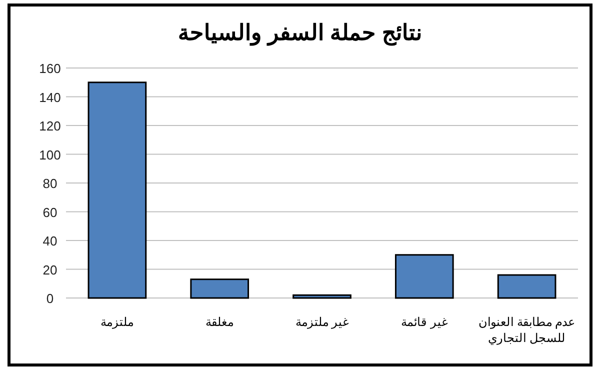  Describe the element at coordinates (50, 183) in the screenshot. I see `y-tick-label: 80` at that location.